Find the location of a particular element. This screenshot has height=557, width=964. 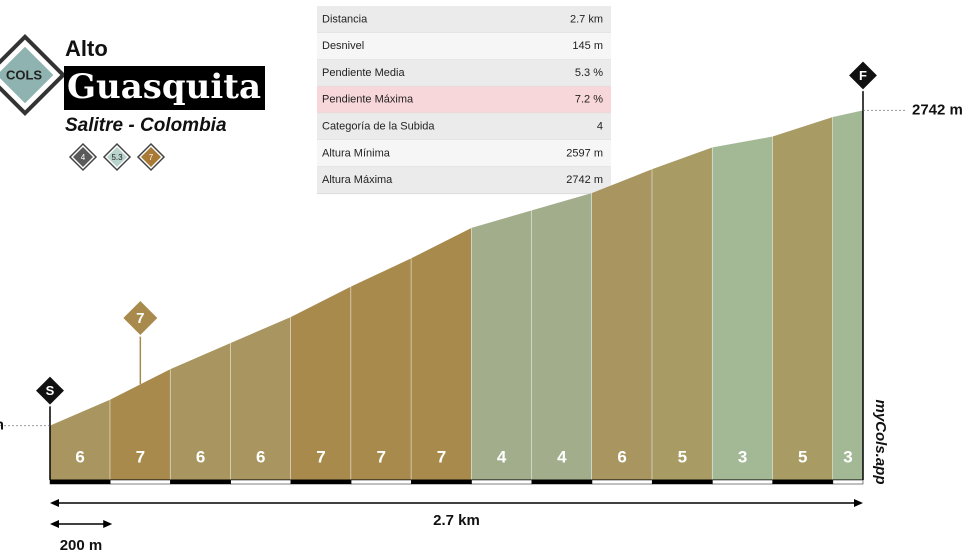

stats-label: Pendiente Máxima is located at coordinates (368, 100).